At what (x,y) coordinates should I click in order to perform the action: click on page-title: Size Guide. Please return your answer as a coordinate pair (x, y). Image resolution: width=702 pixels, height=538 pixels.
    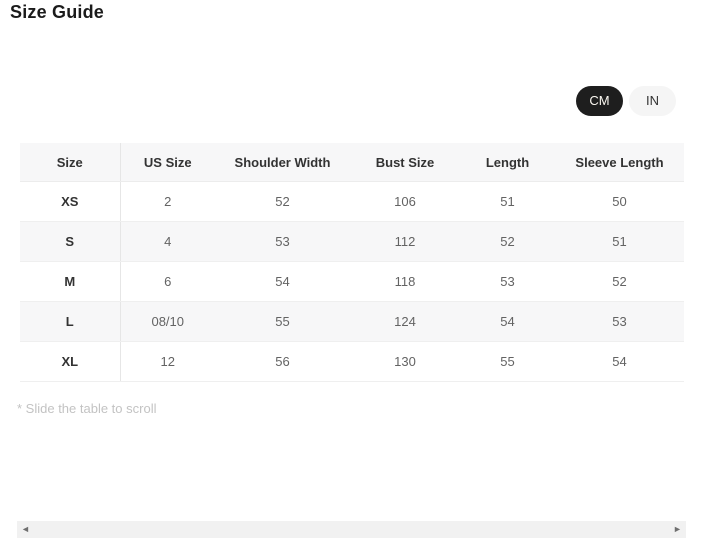
    Looking at the image, I should click on (57, 12).